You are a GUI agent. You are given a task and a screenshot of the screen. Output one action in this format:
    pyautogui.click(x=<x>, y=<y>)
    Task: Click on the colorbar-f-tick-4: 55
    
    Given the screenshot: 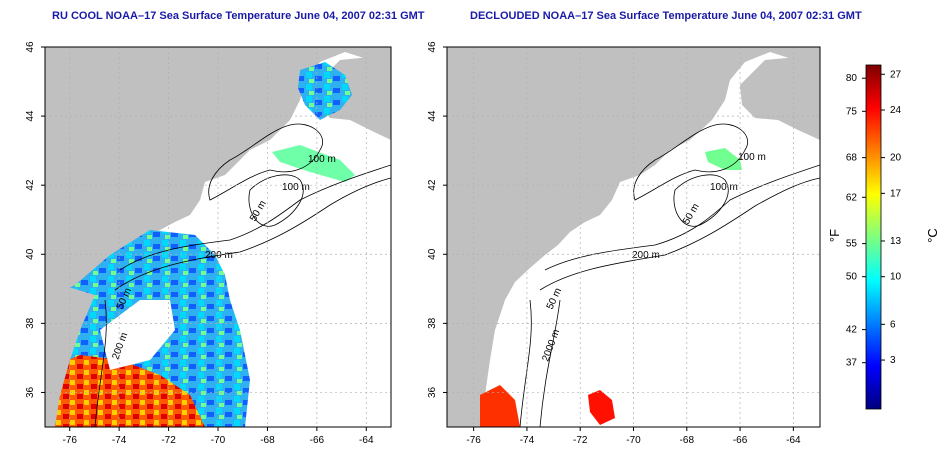 What is the action you would take?
    pyautogui.click(x=852, y=244)
    